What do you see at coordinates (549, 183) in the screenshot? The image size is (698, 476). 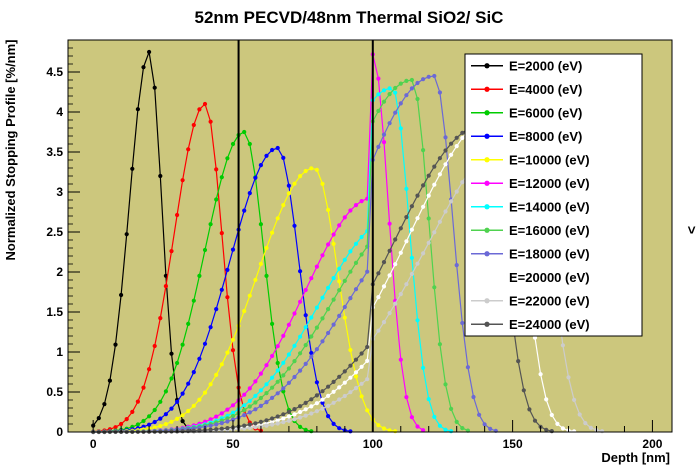 I see `legend-entry-label: E=12000 (eV)` at bounding box center [549, 183].